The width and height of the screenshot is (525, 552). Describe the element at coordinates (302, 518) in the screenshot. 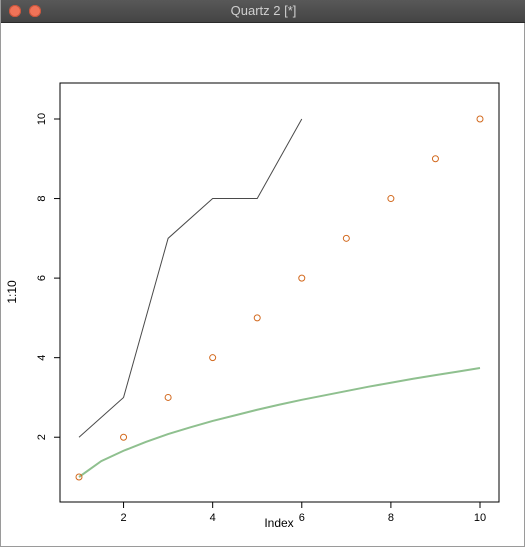

I see `x-tick-label: 6` at that location.